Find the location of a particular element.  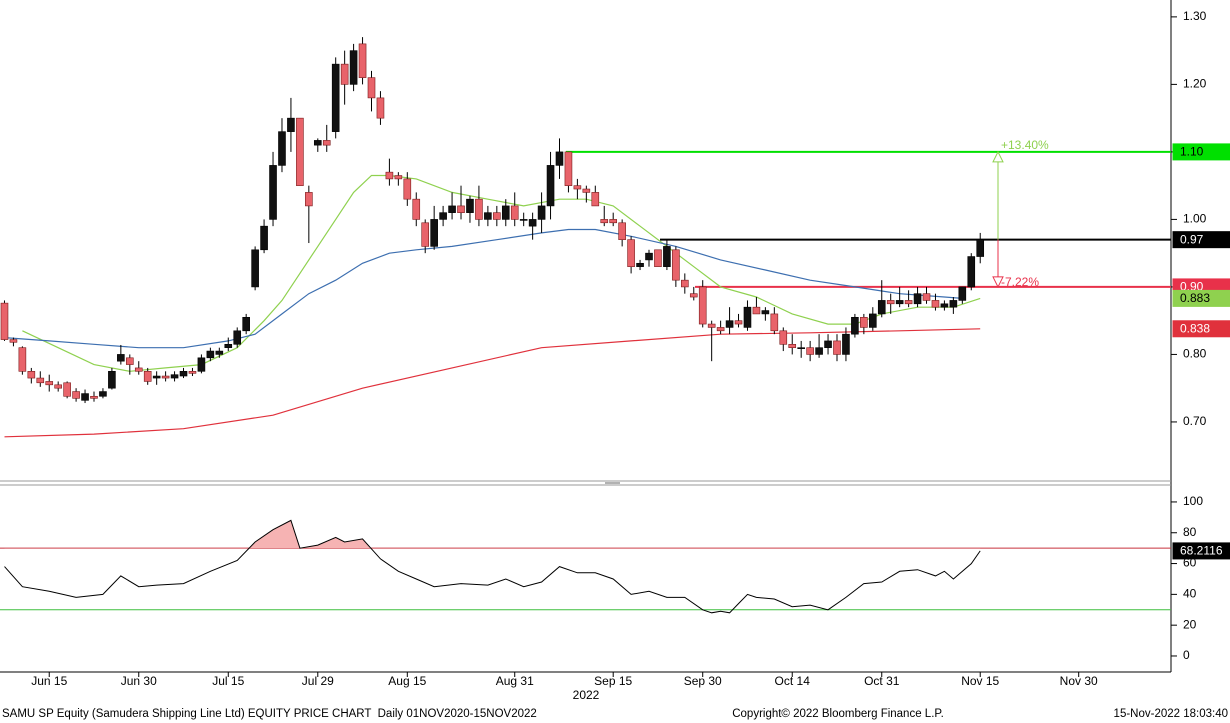

rsi-line is located at coordinates (492, 566).